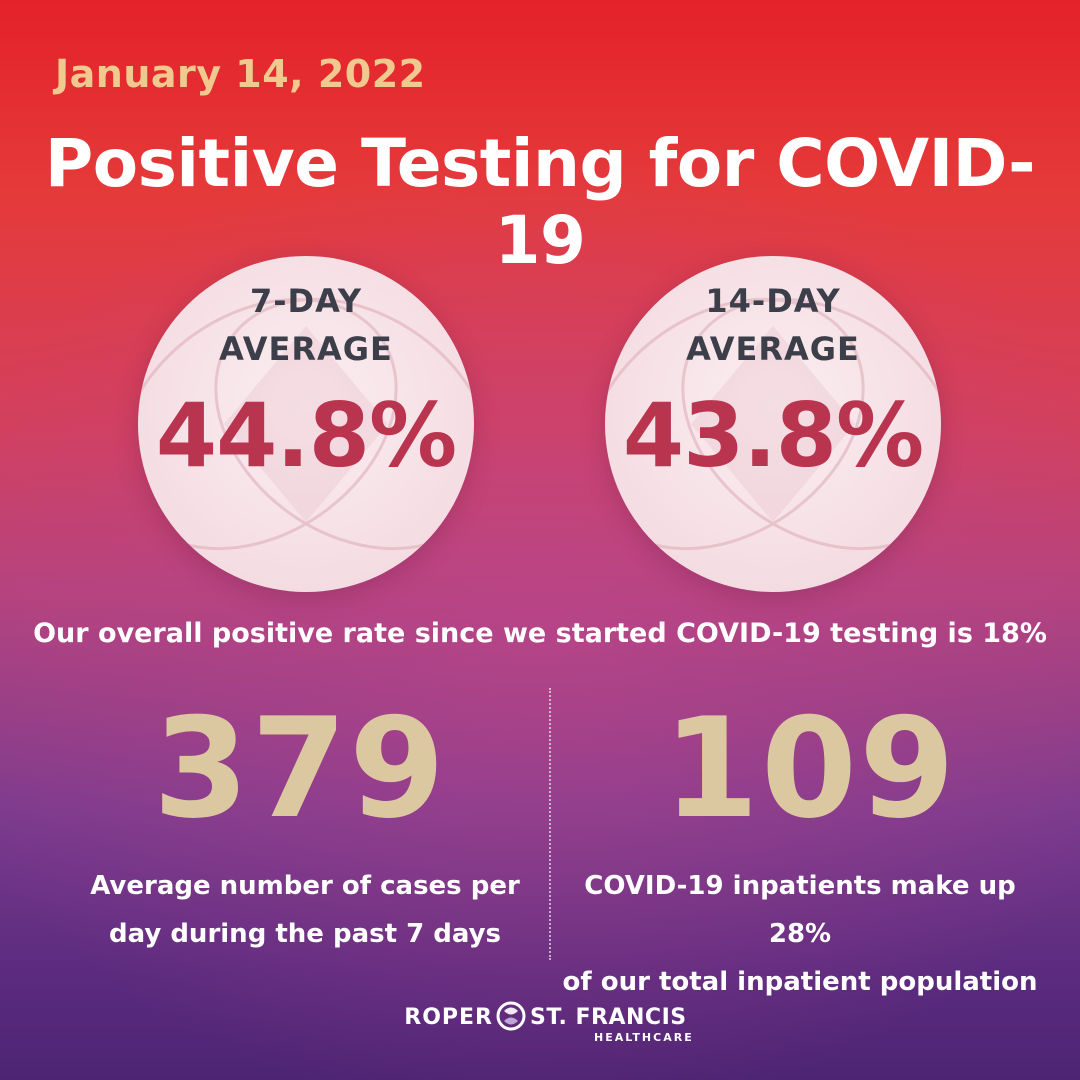  I want to click on caption-line1: COVID-19 inpatients make up 28%, so click(800, 910).